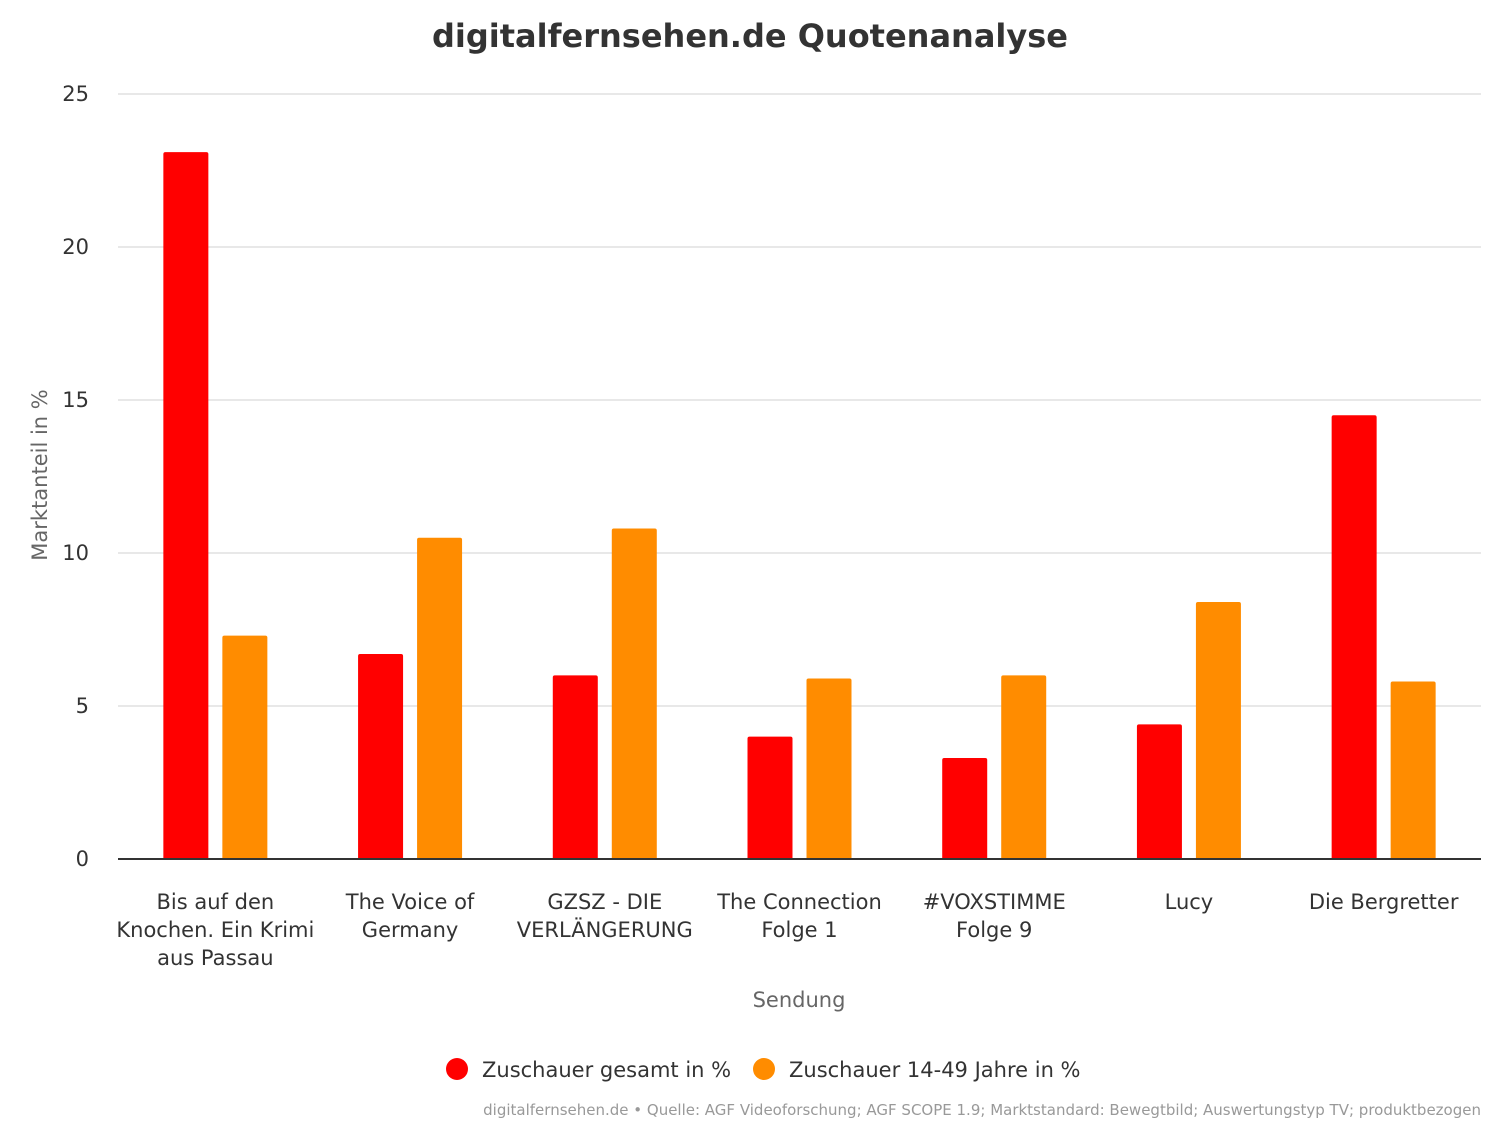 The image size is (1500, 1125). What do you see at coordinates (215, 958) in the screenshot?
I see `x-category-label-line: aus Passau` at bounding box center [215, 958].